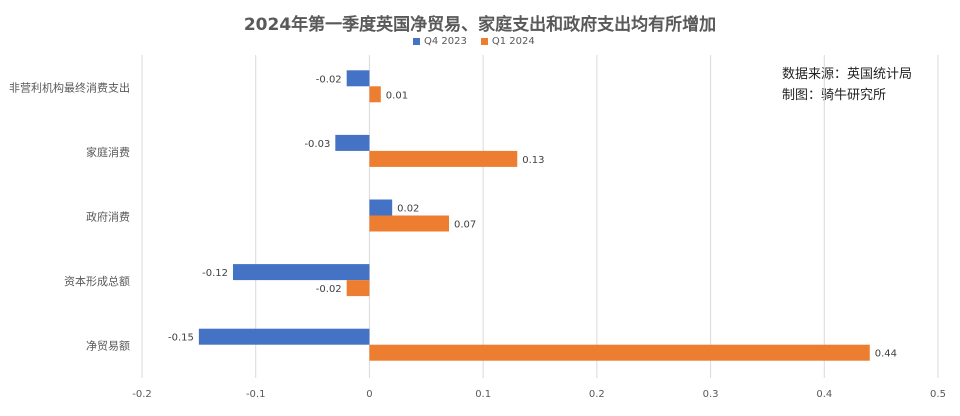  Describe the element at coordinates (97, 281) in the screenshot. I see `category-label-3: 资本形成总额` at that location.